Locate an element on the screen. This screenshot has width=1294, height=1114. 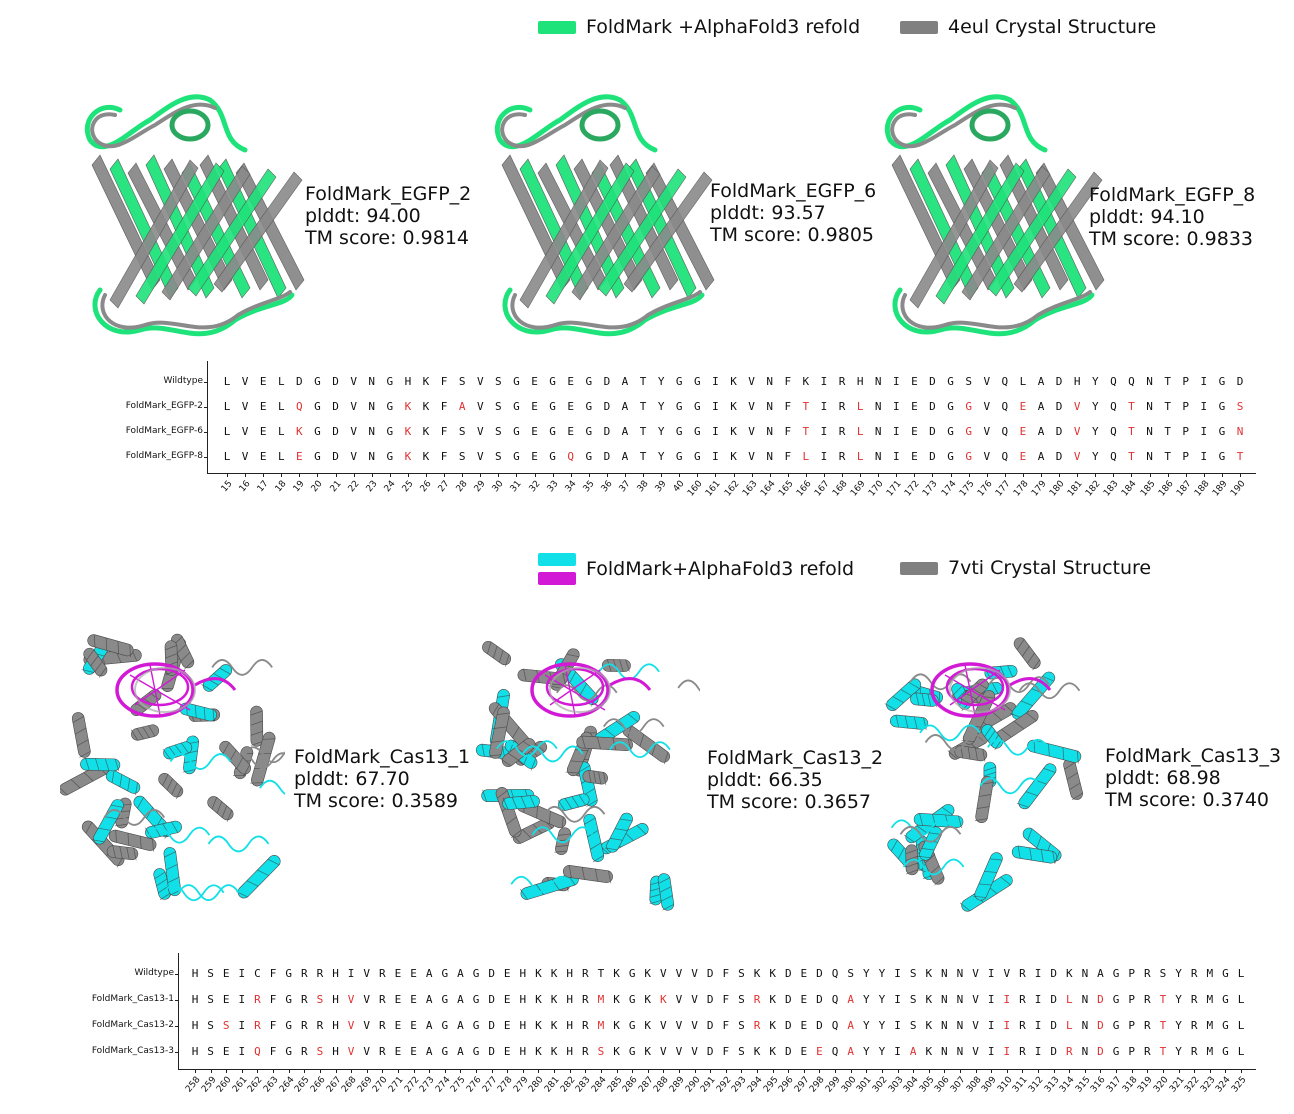
model-tm-score: TM score: 0.3740 is located at coordinates (1187, 800).